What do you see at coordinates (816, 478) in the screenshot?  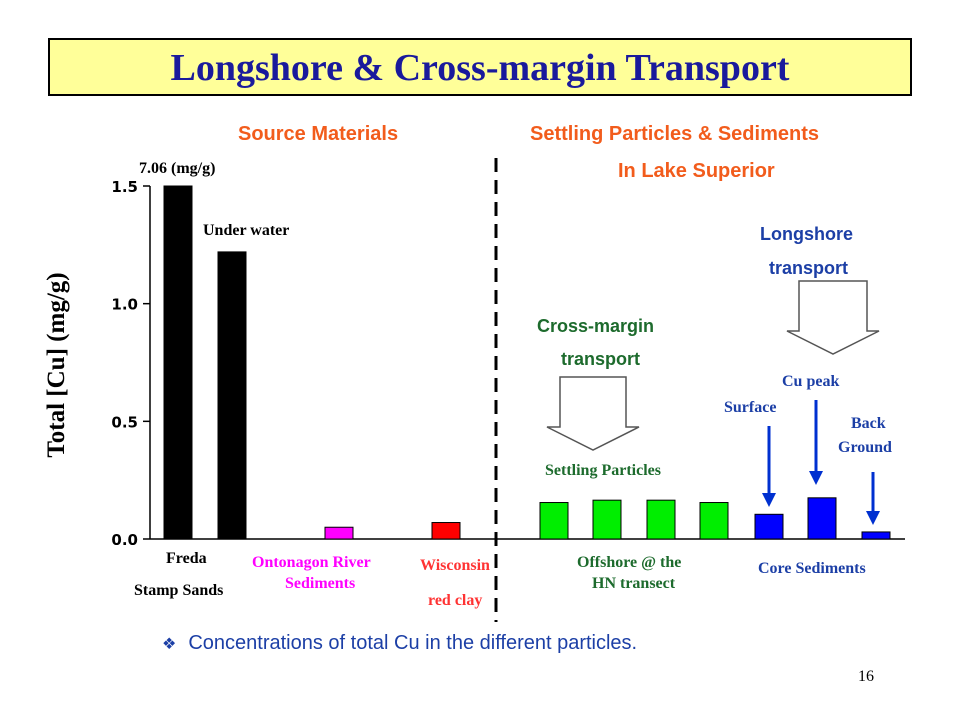 I see `cu-peak-pointer-arrow-icon-head` at bounding box center [816, 478].